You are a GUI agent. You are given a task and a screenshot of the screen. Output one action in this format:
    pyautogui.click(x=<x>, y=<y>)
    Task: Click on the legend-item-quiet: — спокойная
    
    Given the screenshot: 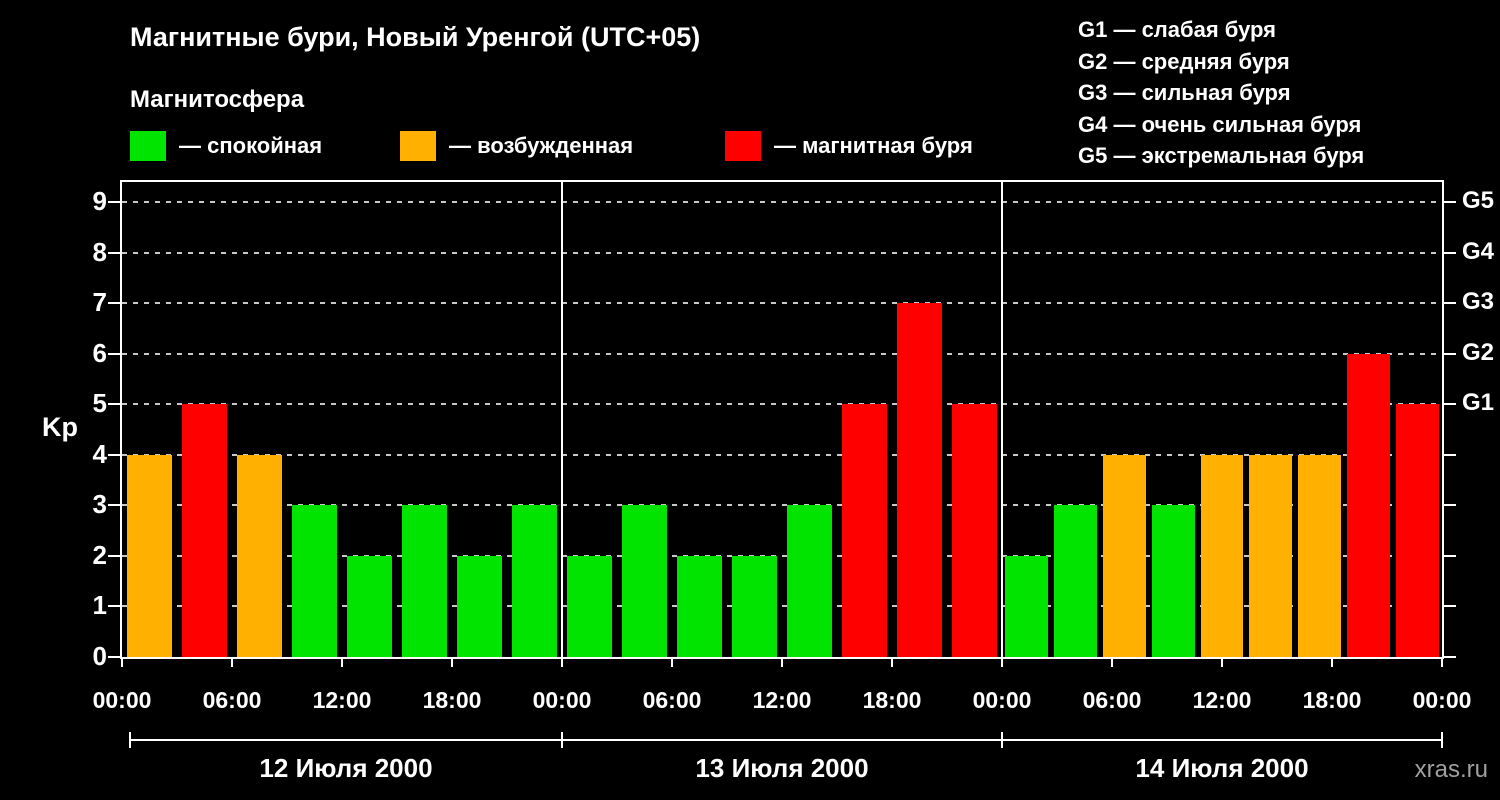 What is the action you would take?
    pyautogui.click(x=226, y=146)
    